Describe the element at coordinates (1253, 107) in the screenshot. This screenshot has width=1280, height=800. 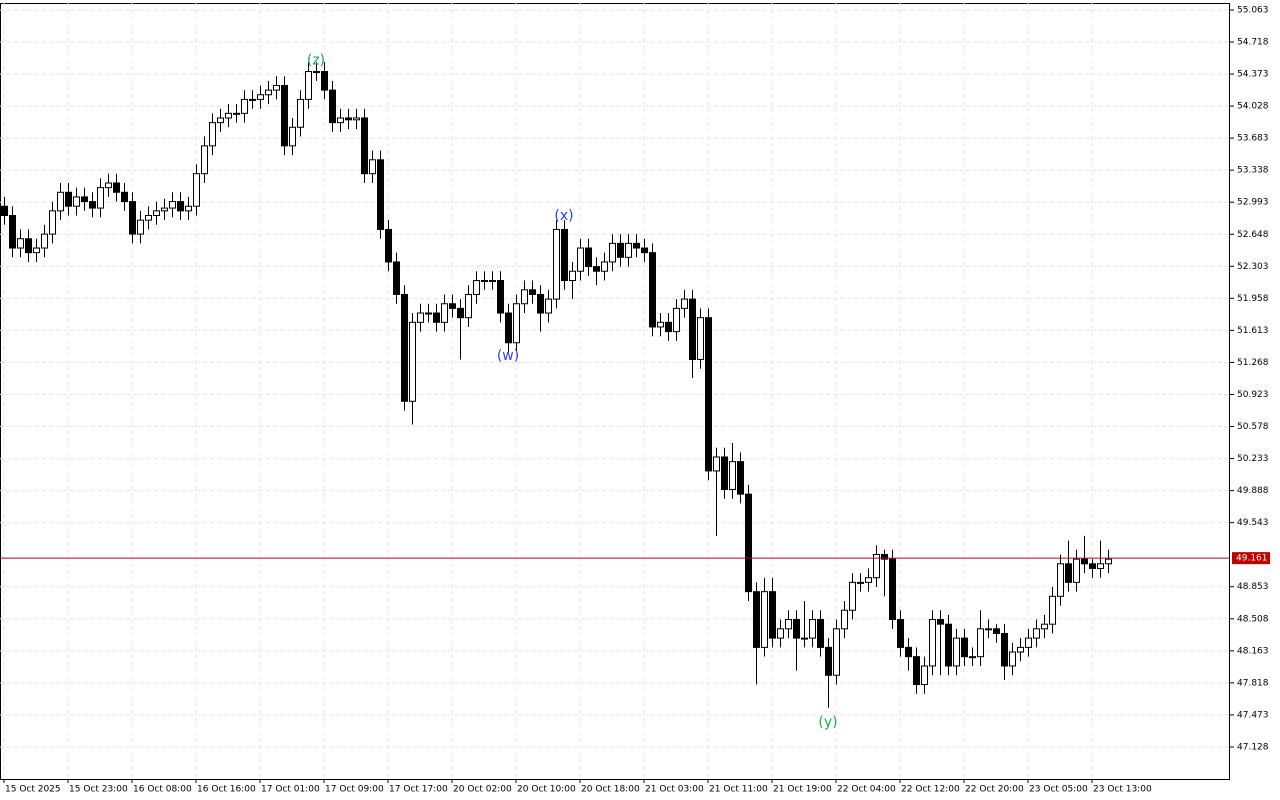
I see `y-tick-label: 54.028` at that location.